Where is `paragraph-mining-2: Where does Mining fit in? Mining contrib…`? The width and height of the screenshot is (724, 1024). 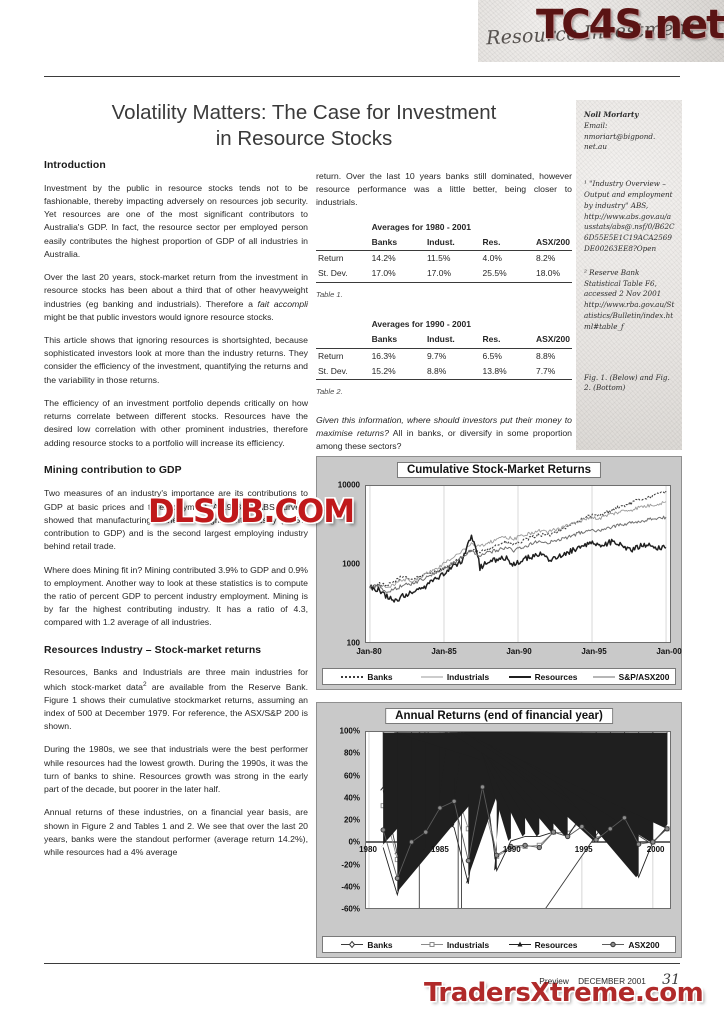
paragraph-mining-2: Where does Mining fit in? Mining contrib… is located at coordinates (176, 596).